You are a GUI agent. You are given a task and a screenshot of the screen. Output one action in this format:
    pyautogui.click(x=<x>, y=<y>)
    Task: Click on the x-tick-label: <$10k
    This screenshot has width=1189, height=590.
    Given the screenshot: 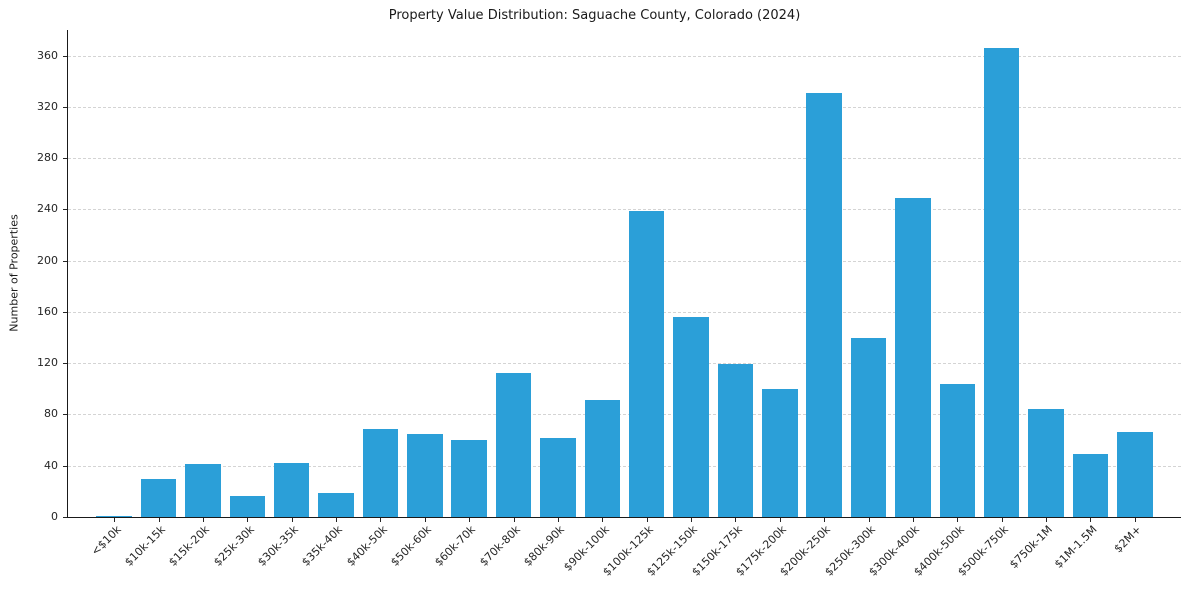 What is the action you would take?
    pyautogui.click(x=106, y=541)
    